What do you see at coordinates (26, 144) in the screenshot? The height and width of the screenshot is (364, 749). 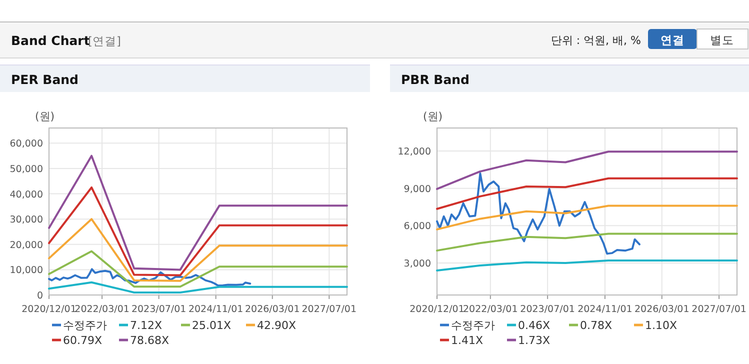 I see `y-tick-label: 60,000` at bounding box center [26, 144].